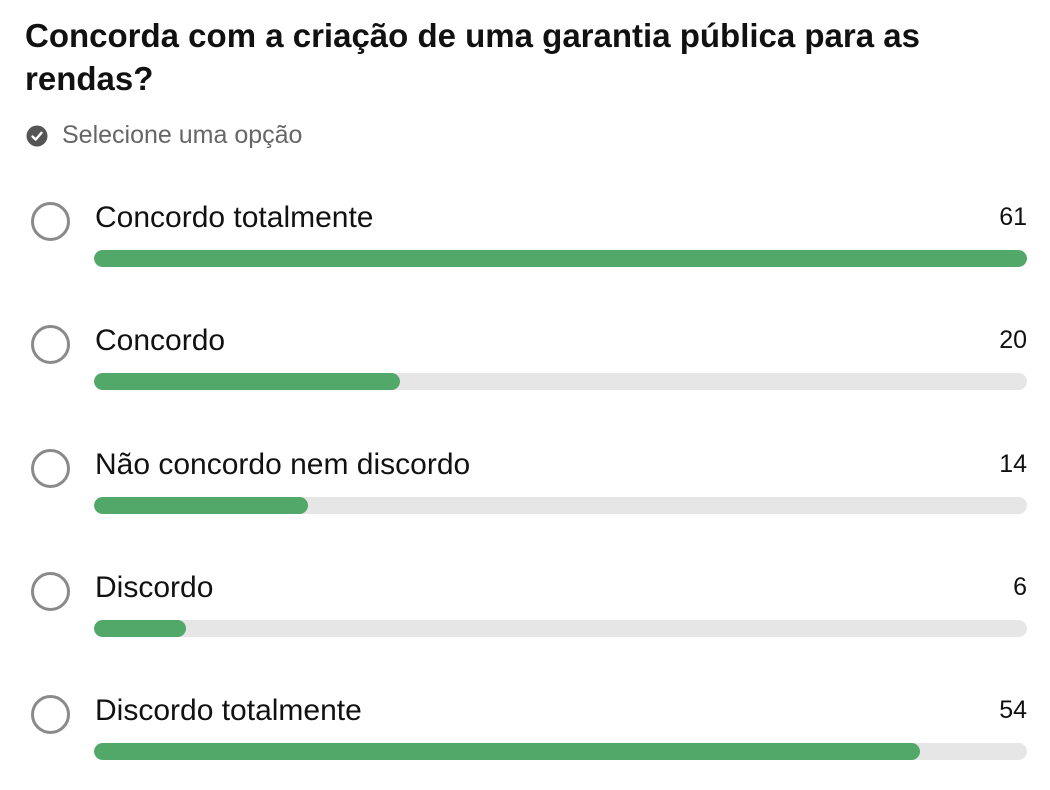 The height and width of the screenshot is (790, 1050). I want to click on option-row: Discordo 6, so click(525, 617).